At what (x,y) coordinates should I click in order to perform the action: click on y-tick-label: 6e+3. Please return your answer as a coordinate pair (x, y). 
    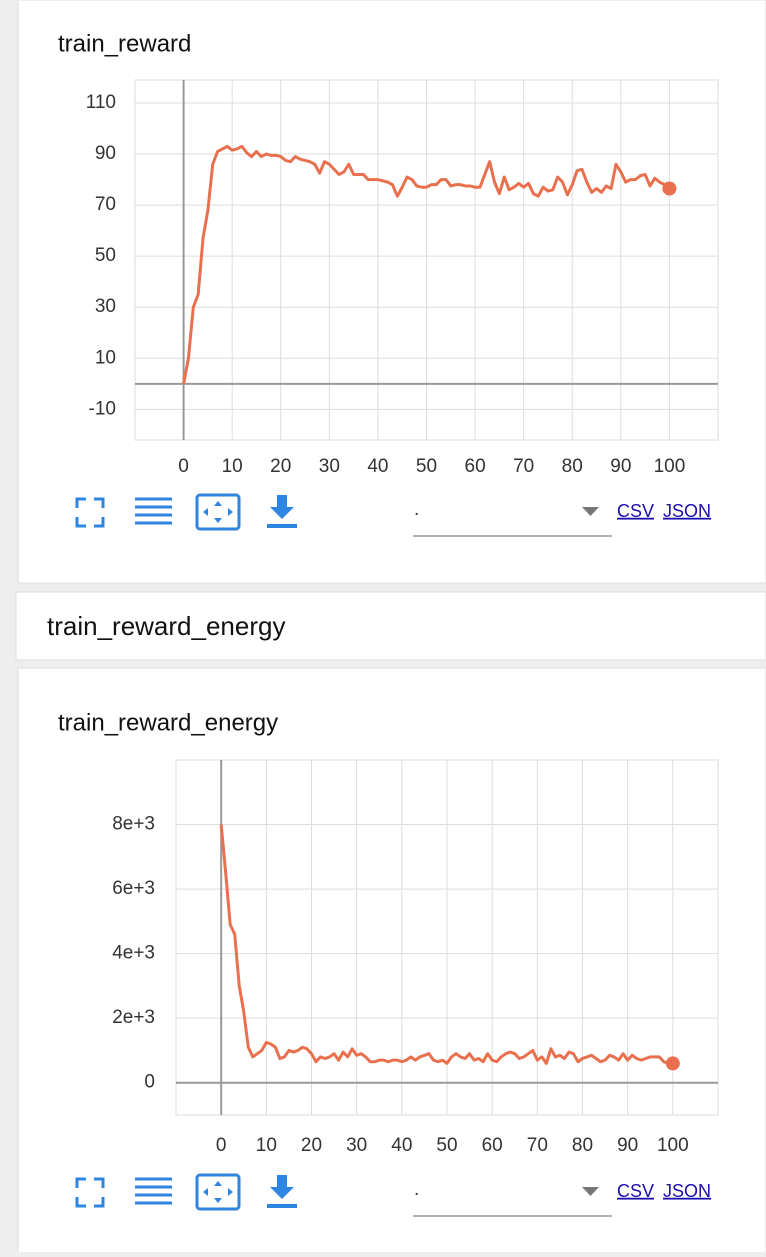
    Looking at the image, I should click on (133, 888).